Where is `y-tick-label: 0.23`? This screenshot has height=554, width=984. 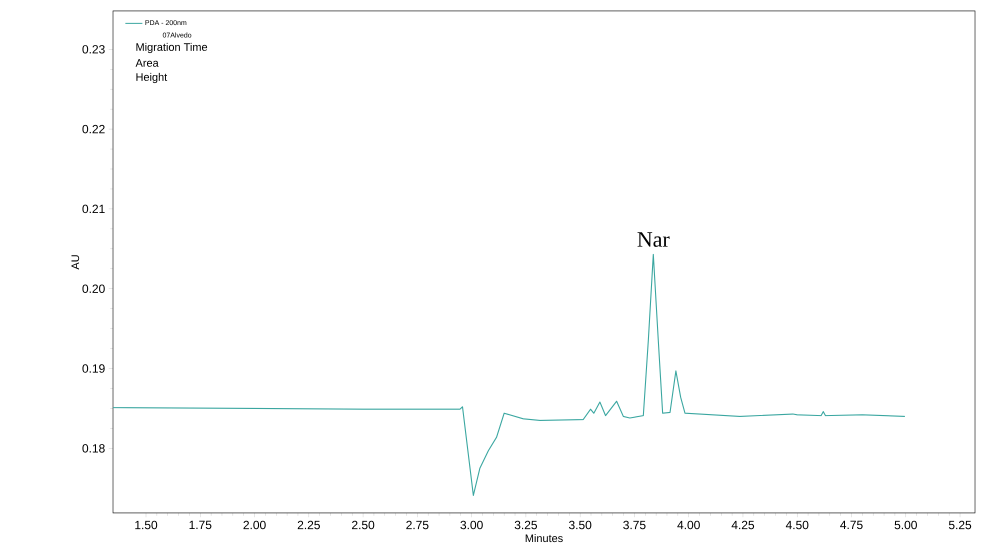 y-tick-label: 0.23 is located at coordinates (93, 49).